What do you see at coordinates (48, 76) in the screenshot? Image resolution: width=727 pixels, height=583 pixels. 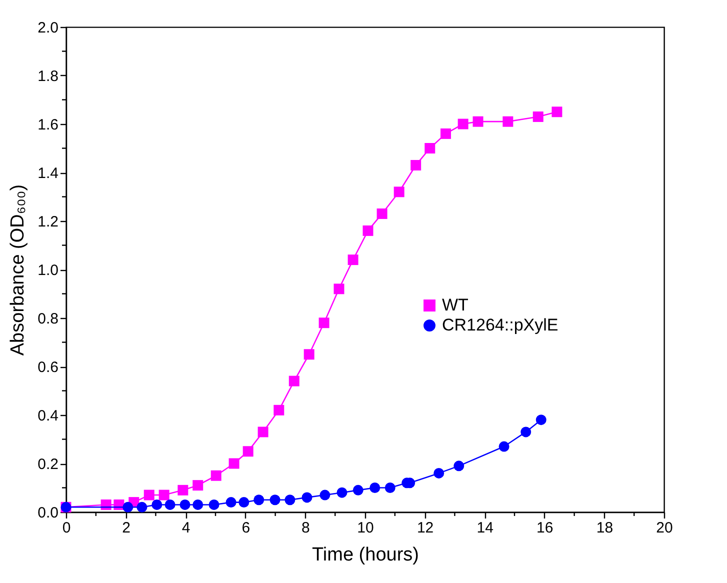 I see `y-tick-label: 1.8` at bounding box center [48, 76].